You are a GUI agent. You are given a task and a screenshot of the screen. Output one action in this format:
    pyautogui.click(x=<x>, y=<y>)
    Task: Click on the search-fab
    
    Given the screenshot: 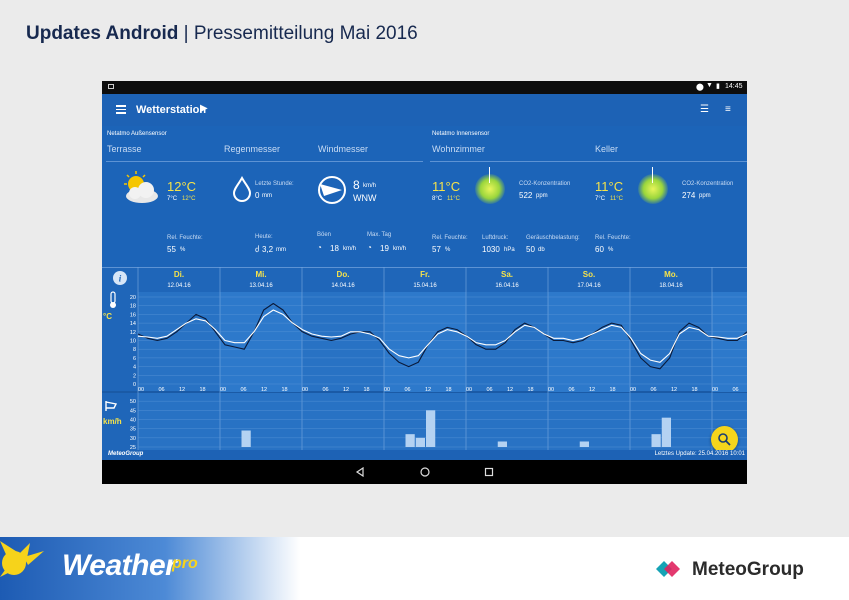 What is the action you would take?
    pyautogui.click(x=724, y=439)
    